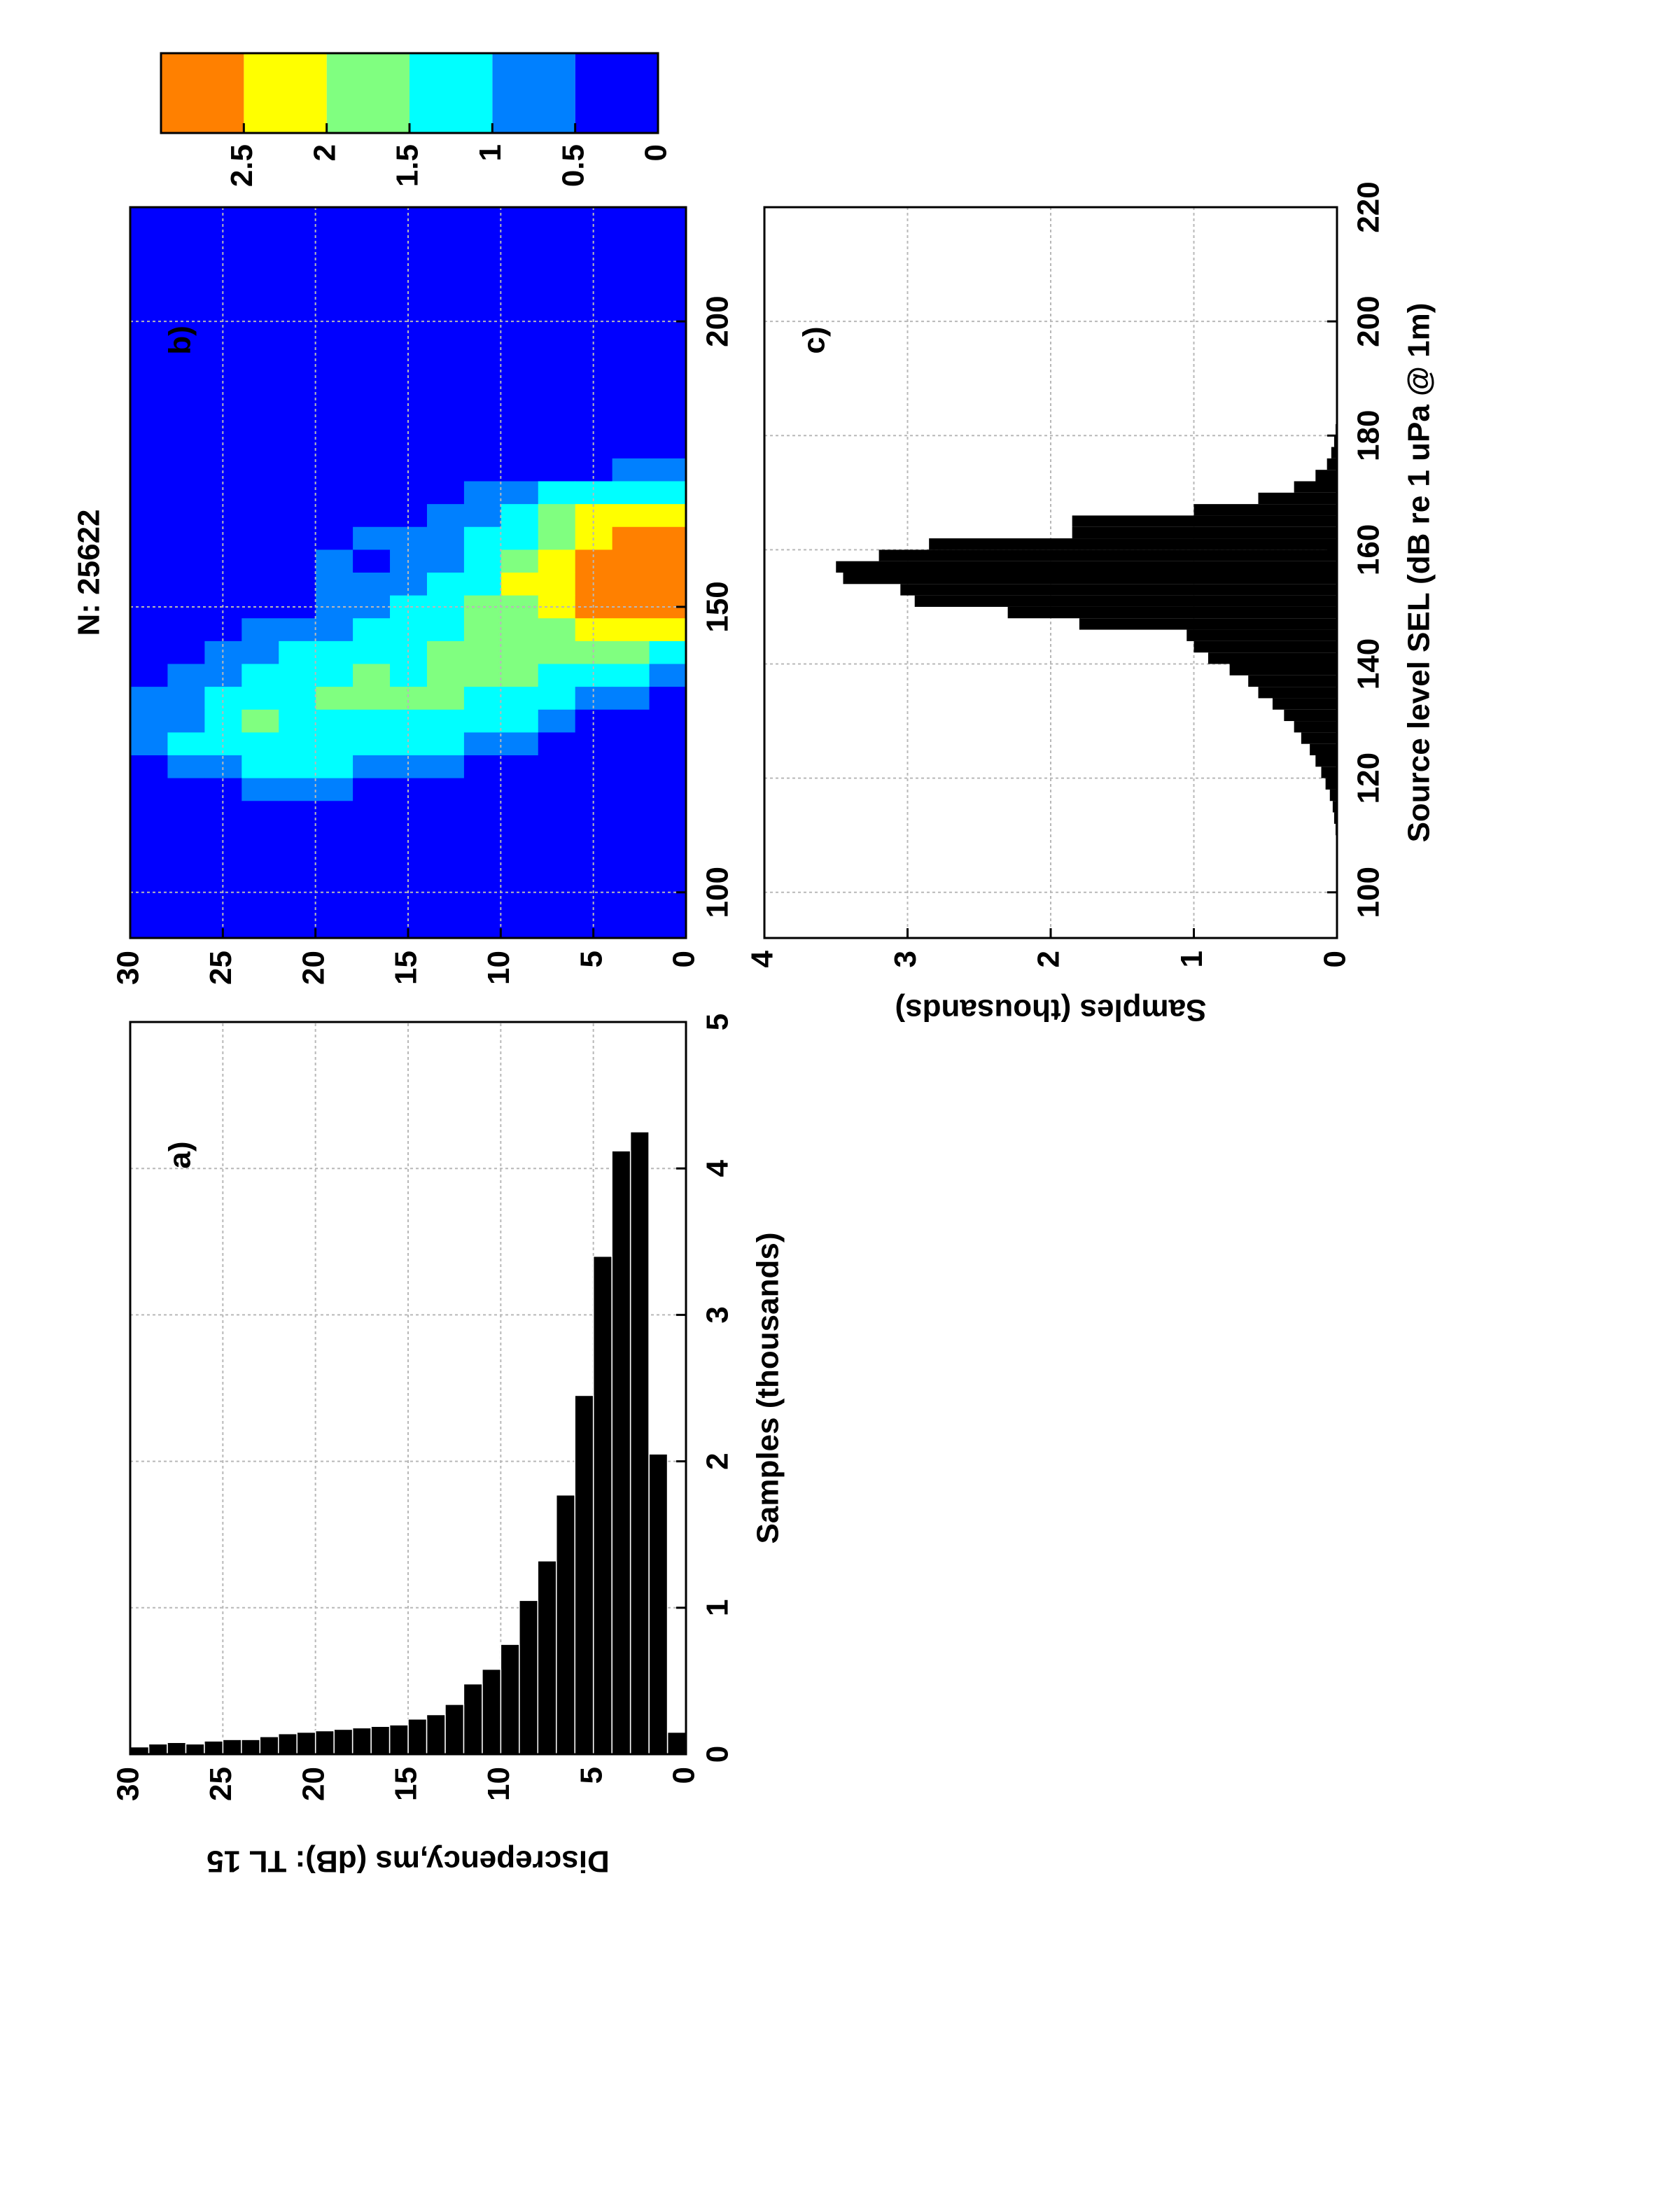 The image size is (1680, 2205). Describe the element at coordinates (1335, 959) in the screenshot. I see `y-tick-label: 0` at that location.